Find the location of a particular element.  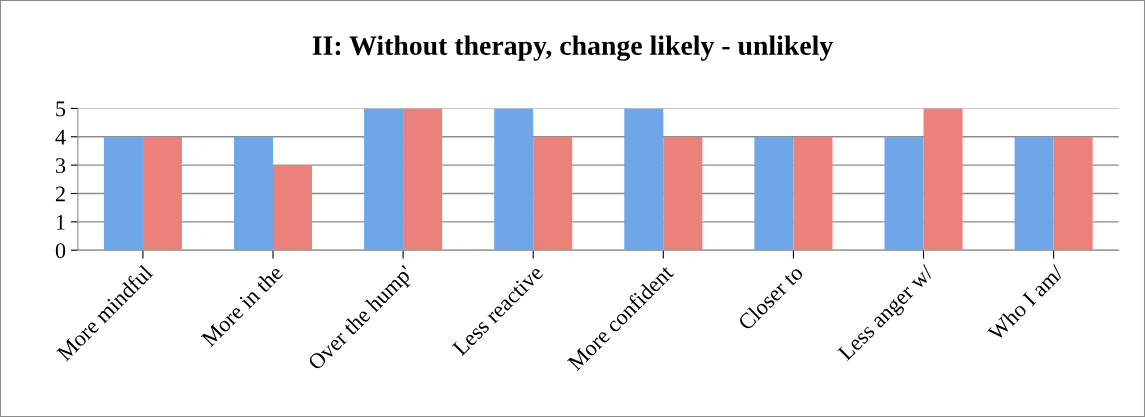

x-tick-label: Who I am/ is located at coordinates (1025, 302).